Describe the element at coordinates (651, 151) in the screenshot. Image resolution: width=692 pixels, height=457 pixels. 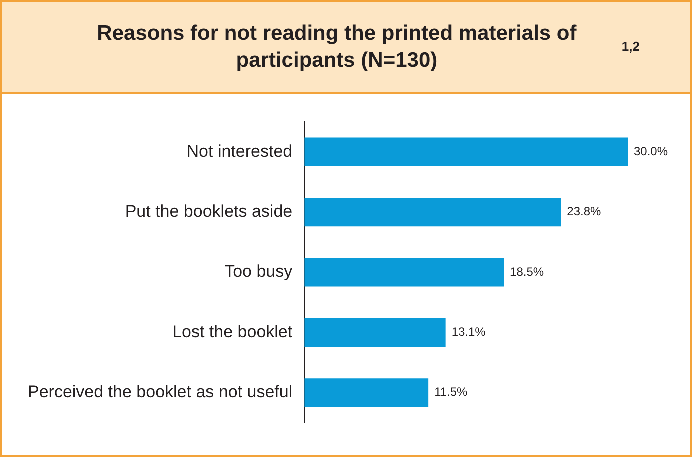
I see `data-label: 30.0%` at that location.